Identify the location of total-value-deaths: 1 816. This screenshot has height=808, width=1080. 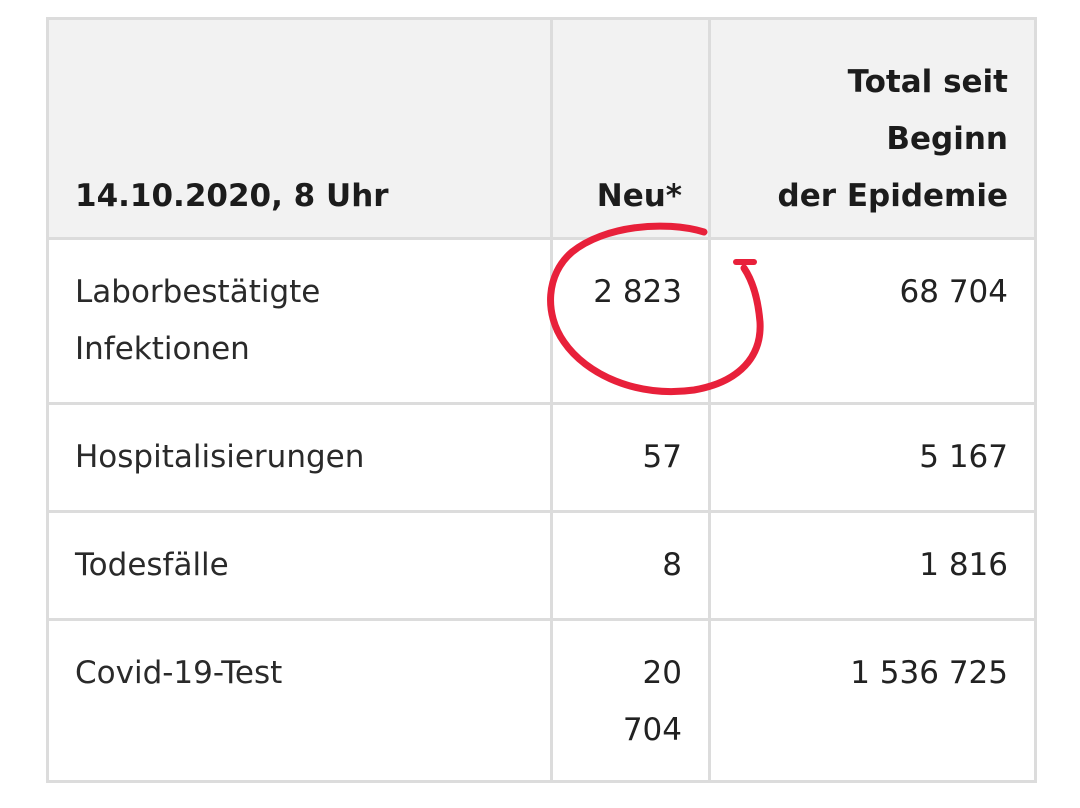
(872, 565).